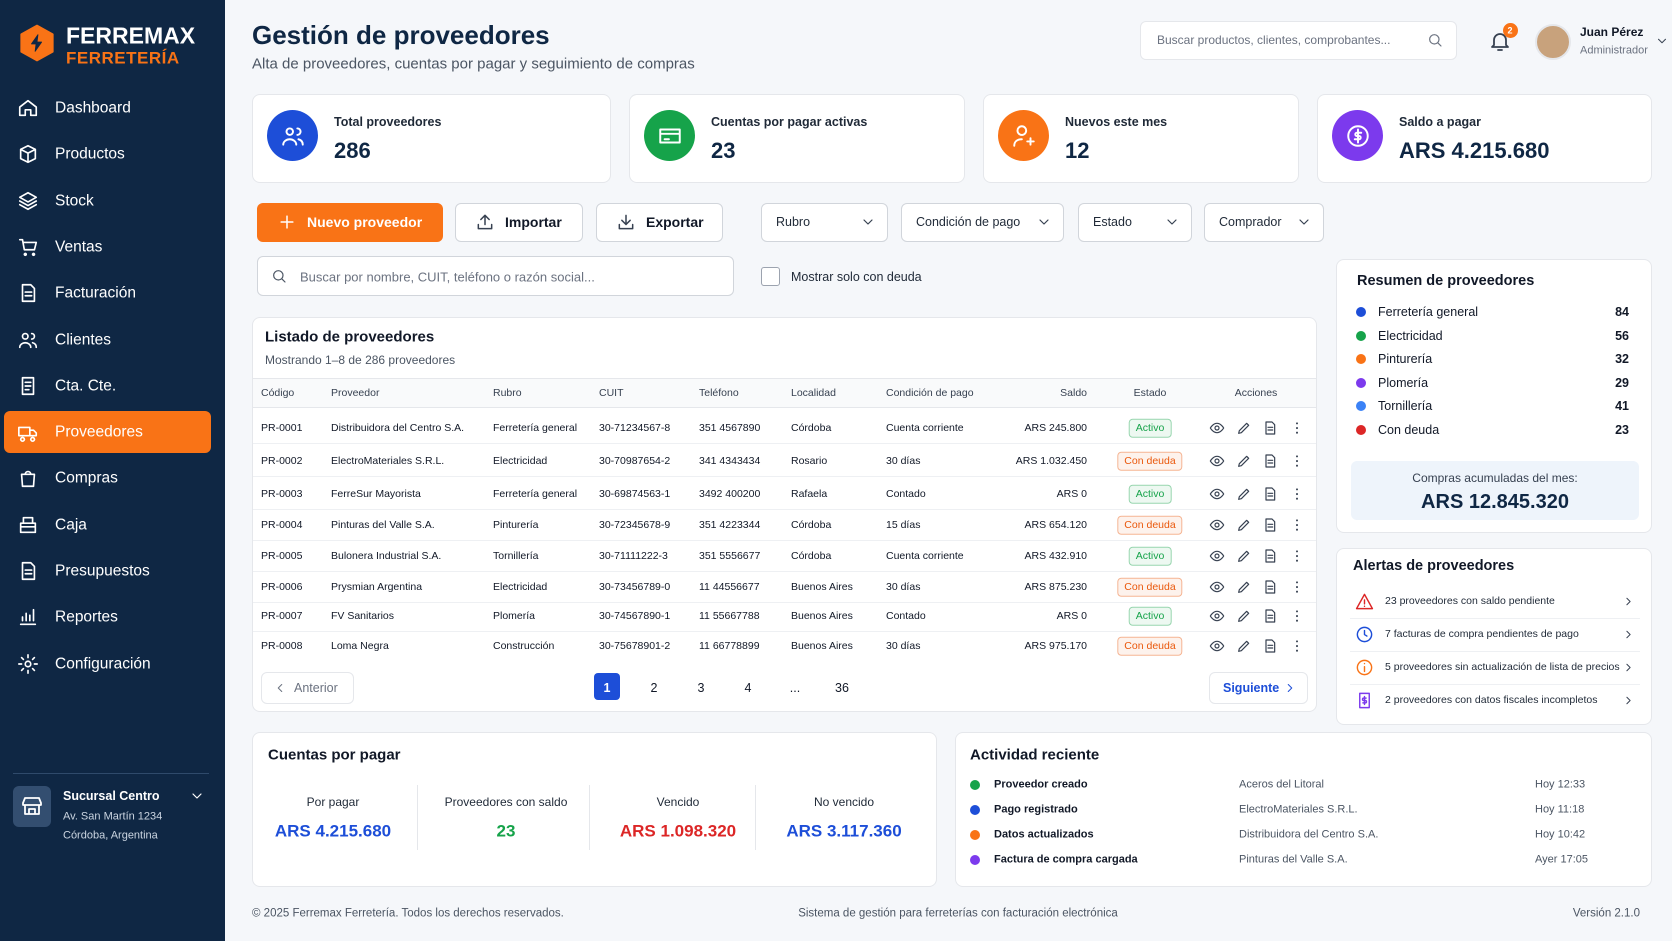  Describe the element at coordinates (363, 615) in the screenshot. I see `table-cell: FV Sanitarios` at that location.